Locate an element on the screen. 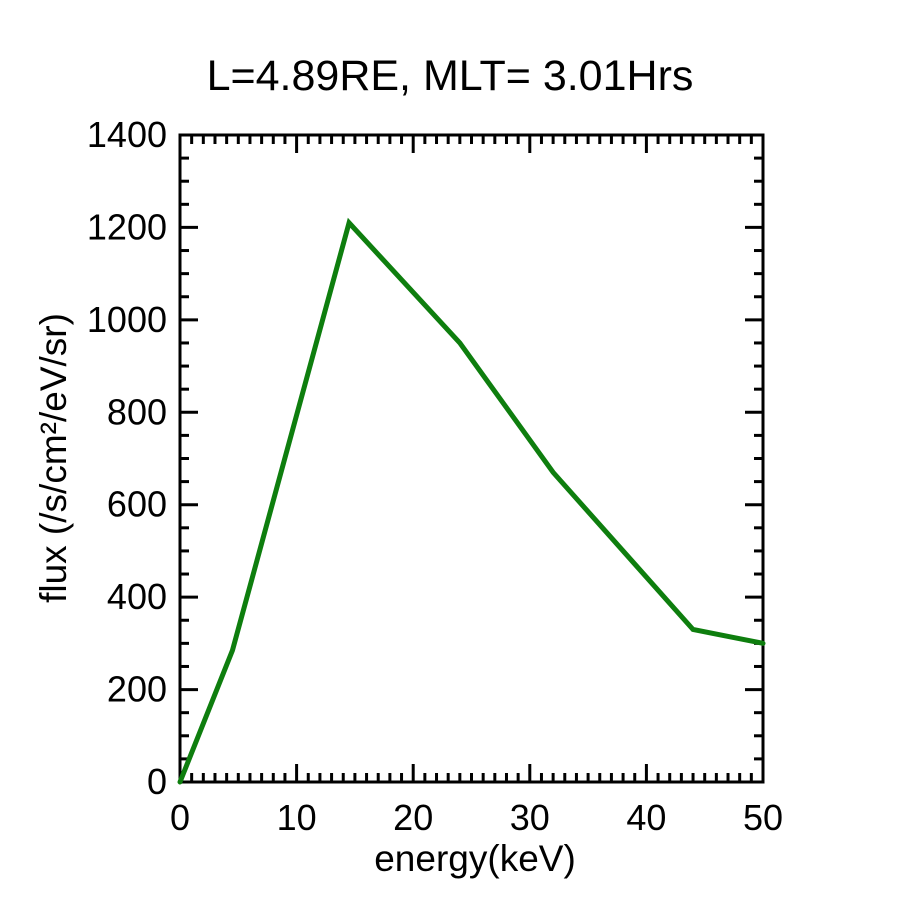  y-tick-label: 1400 is located at coordinates (127, 134).